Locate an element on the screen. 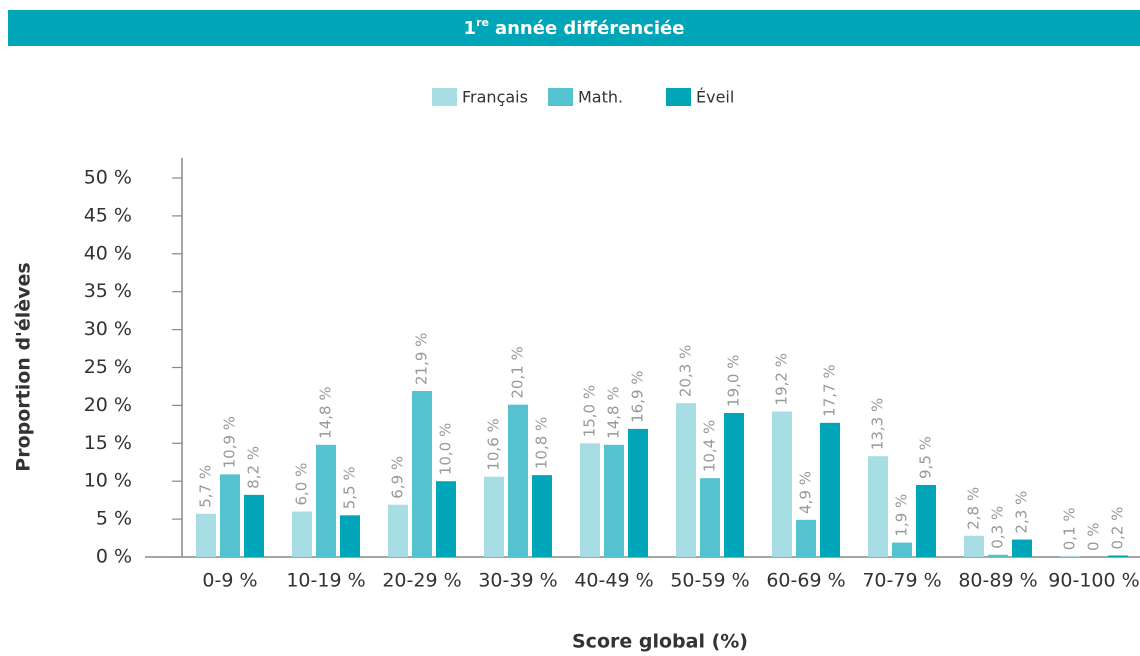  legend-label: Math. is located at coordinates (600, 97).